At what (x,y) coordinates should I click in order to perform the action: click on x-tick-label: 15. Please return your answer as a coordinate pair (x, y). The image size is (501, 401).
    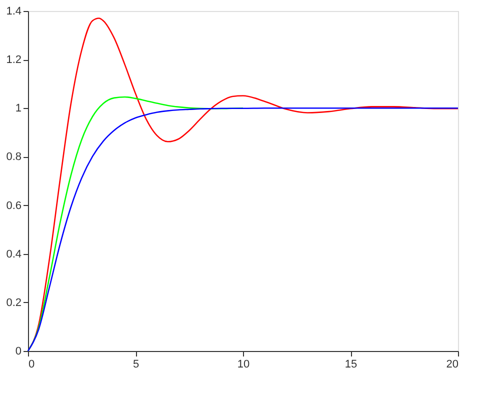
    Looking at the image, I should click on (351, 364).